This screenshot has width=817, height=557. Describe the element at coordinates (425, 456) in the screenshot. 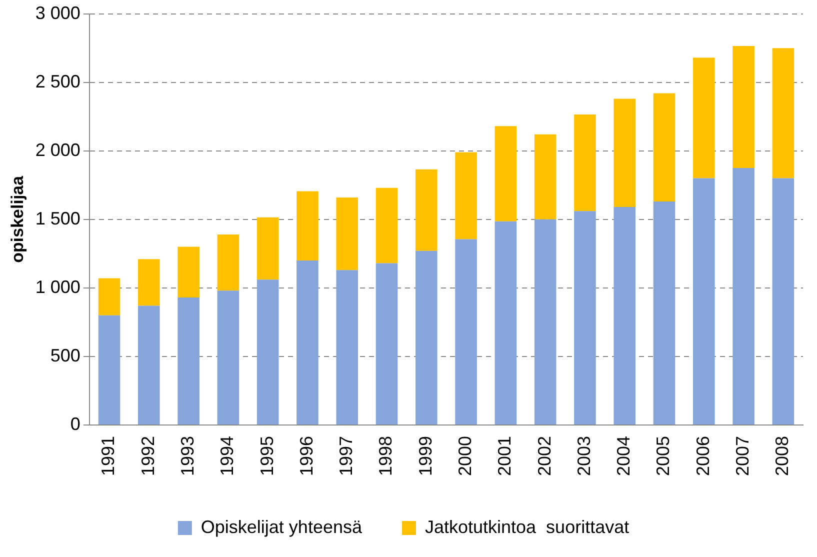

I see `x-tick-label: 1999` at that location.